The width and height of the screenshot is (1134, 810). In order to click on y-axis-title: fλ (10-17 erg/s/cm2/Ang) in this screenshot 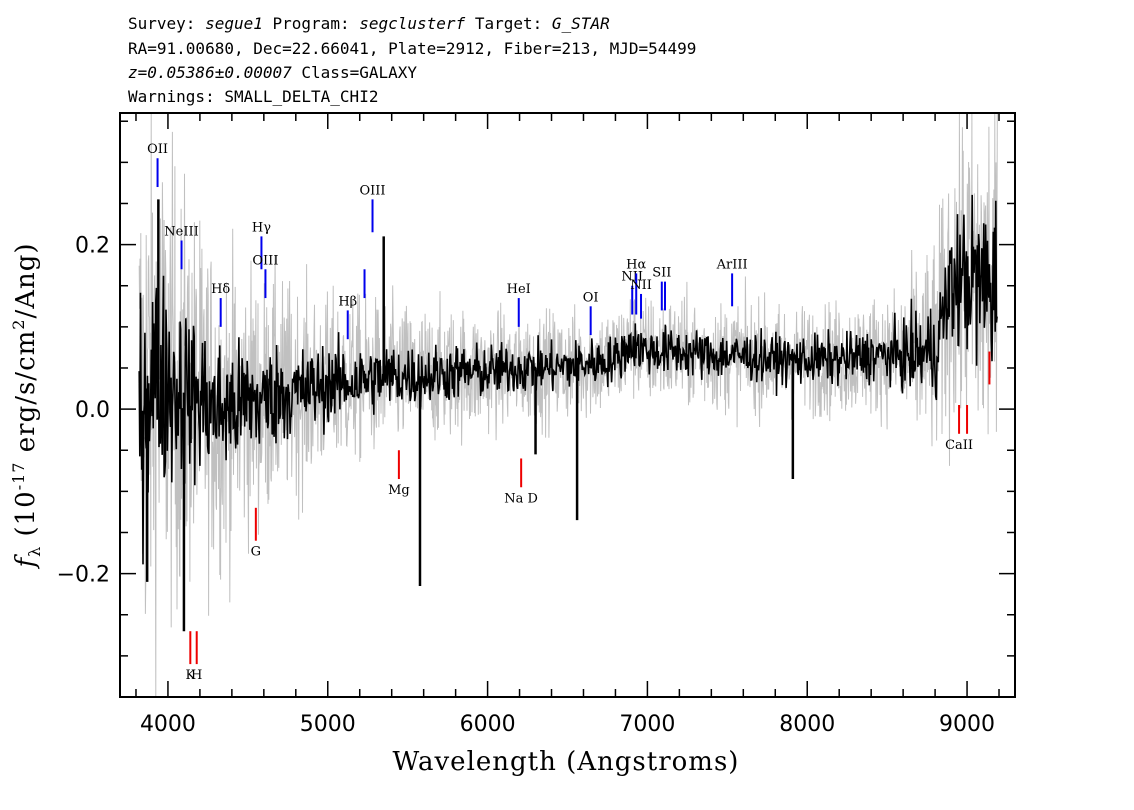, I will do `click(26, 405)`.